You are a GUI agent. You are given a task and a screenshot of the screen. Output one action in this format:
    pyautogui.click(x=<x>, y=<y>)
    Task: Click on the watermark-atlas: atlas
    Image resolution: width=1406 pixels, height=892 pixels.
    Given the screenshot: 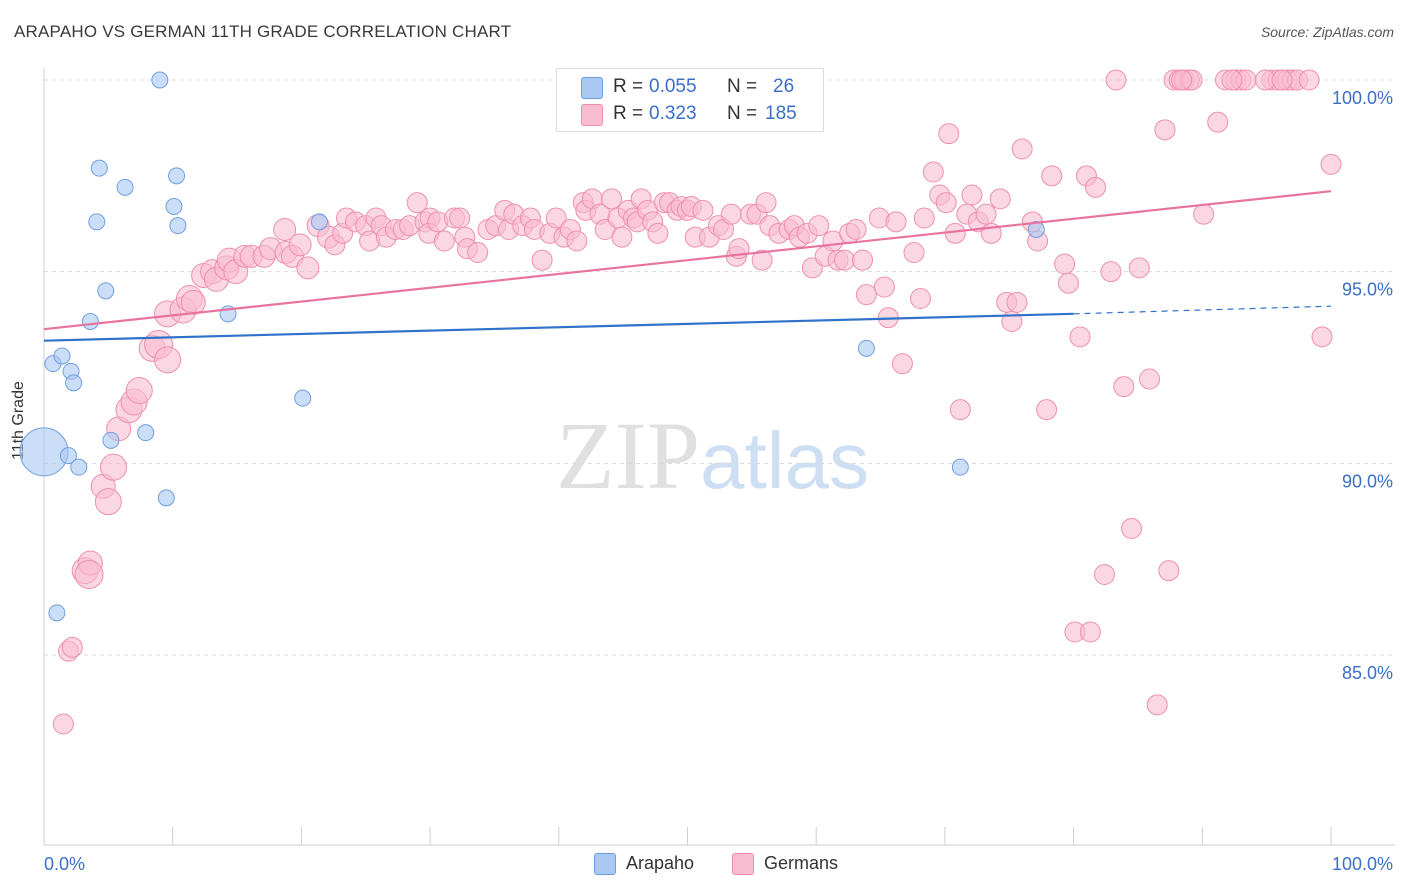 What is the action you would take?
    pyautogui.click(x=784, y=460)
    